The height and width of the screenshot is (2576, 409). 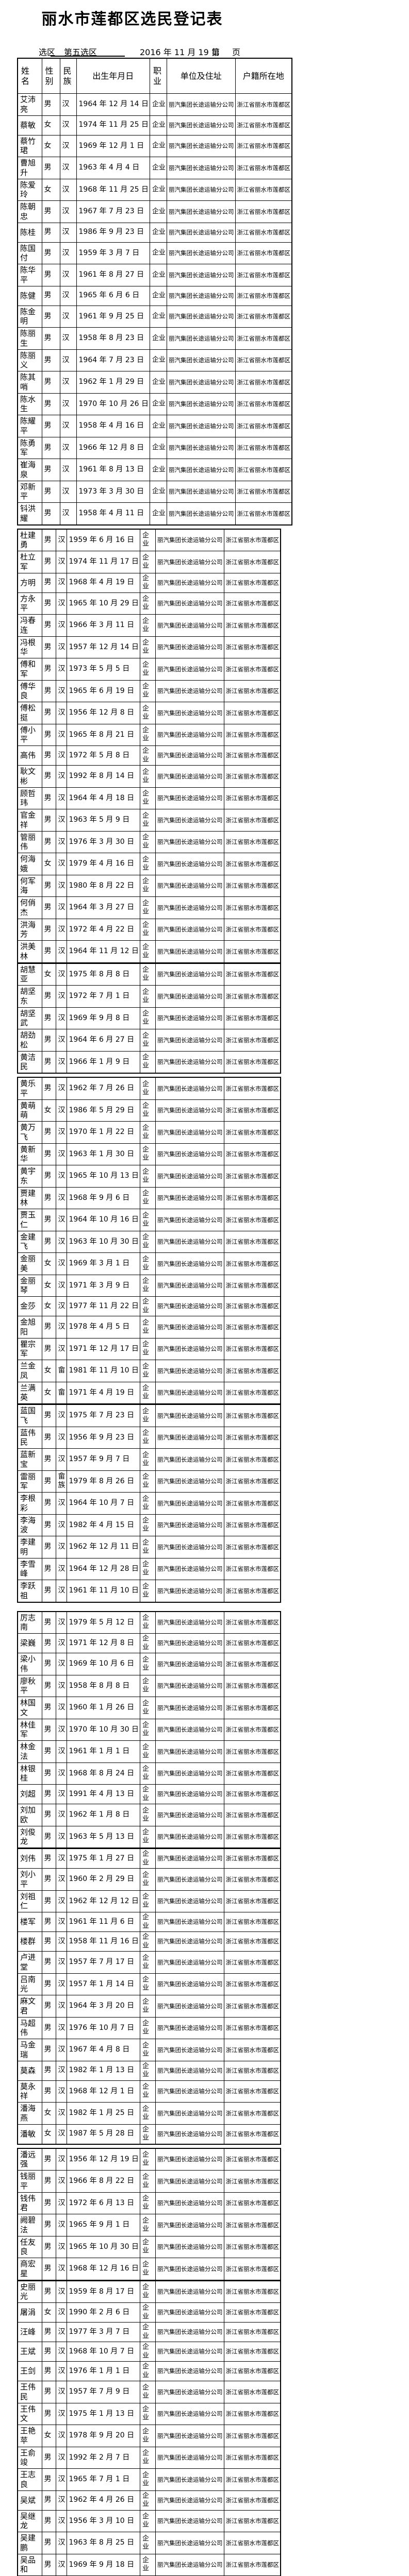 I want to click on voter-name-cell: 屠涓, so click(x=29, y=2312).